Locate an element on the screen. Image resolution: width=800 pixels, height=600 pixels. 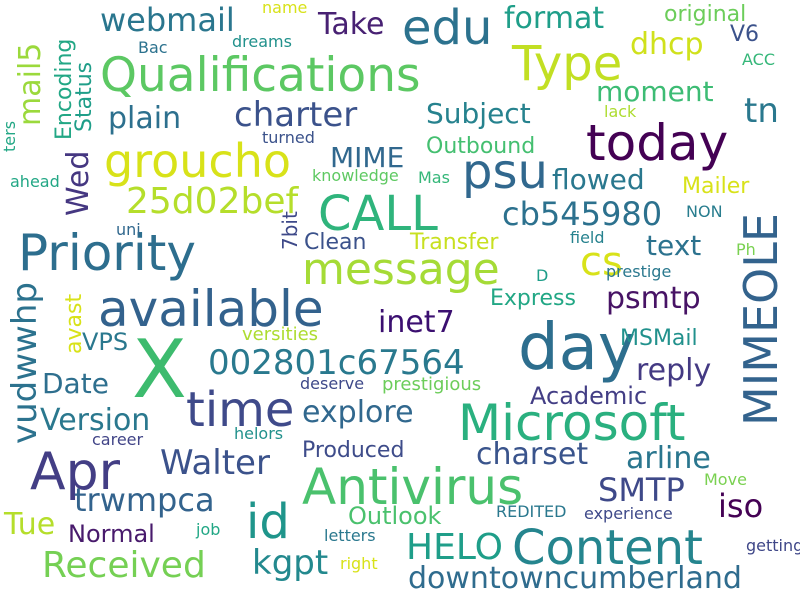
word: tn is located at coordinates (761, 111).